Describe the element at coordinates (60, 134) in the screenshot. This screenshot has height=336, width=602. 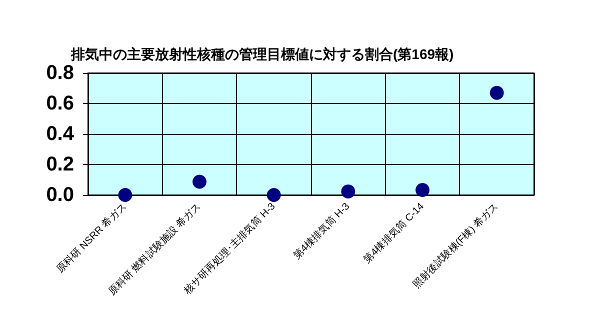
I see `y-tick-label: 0.4` at that location.